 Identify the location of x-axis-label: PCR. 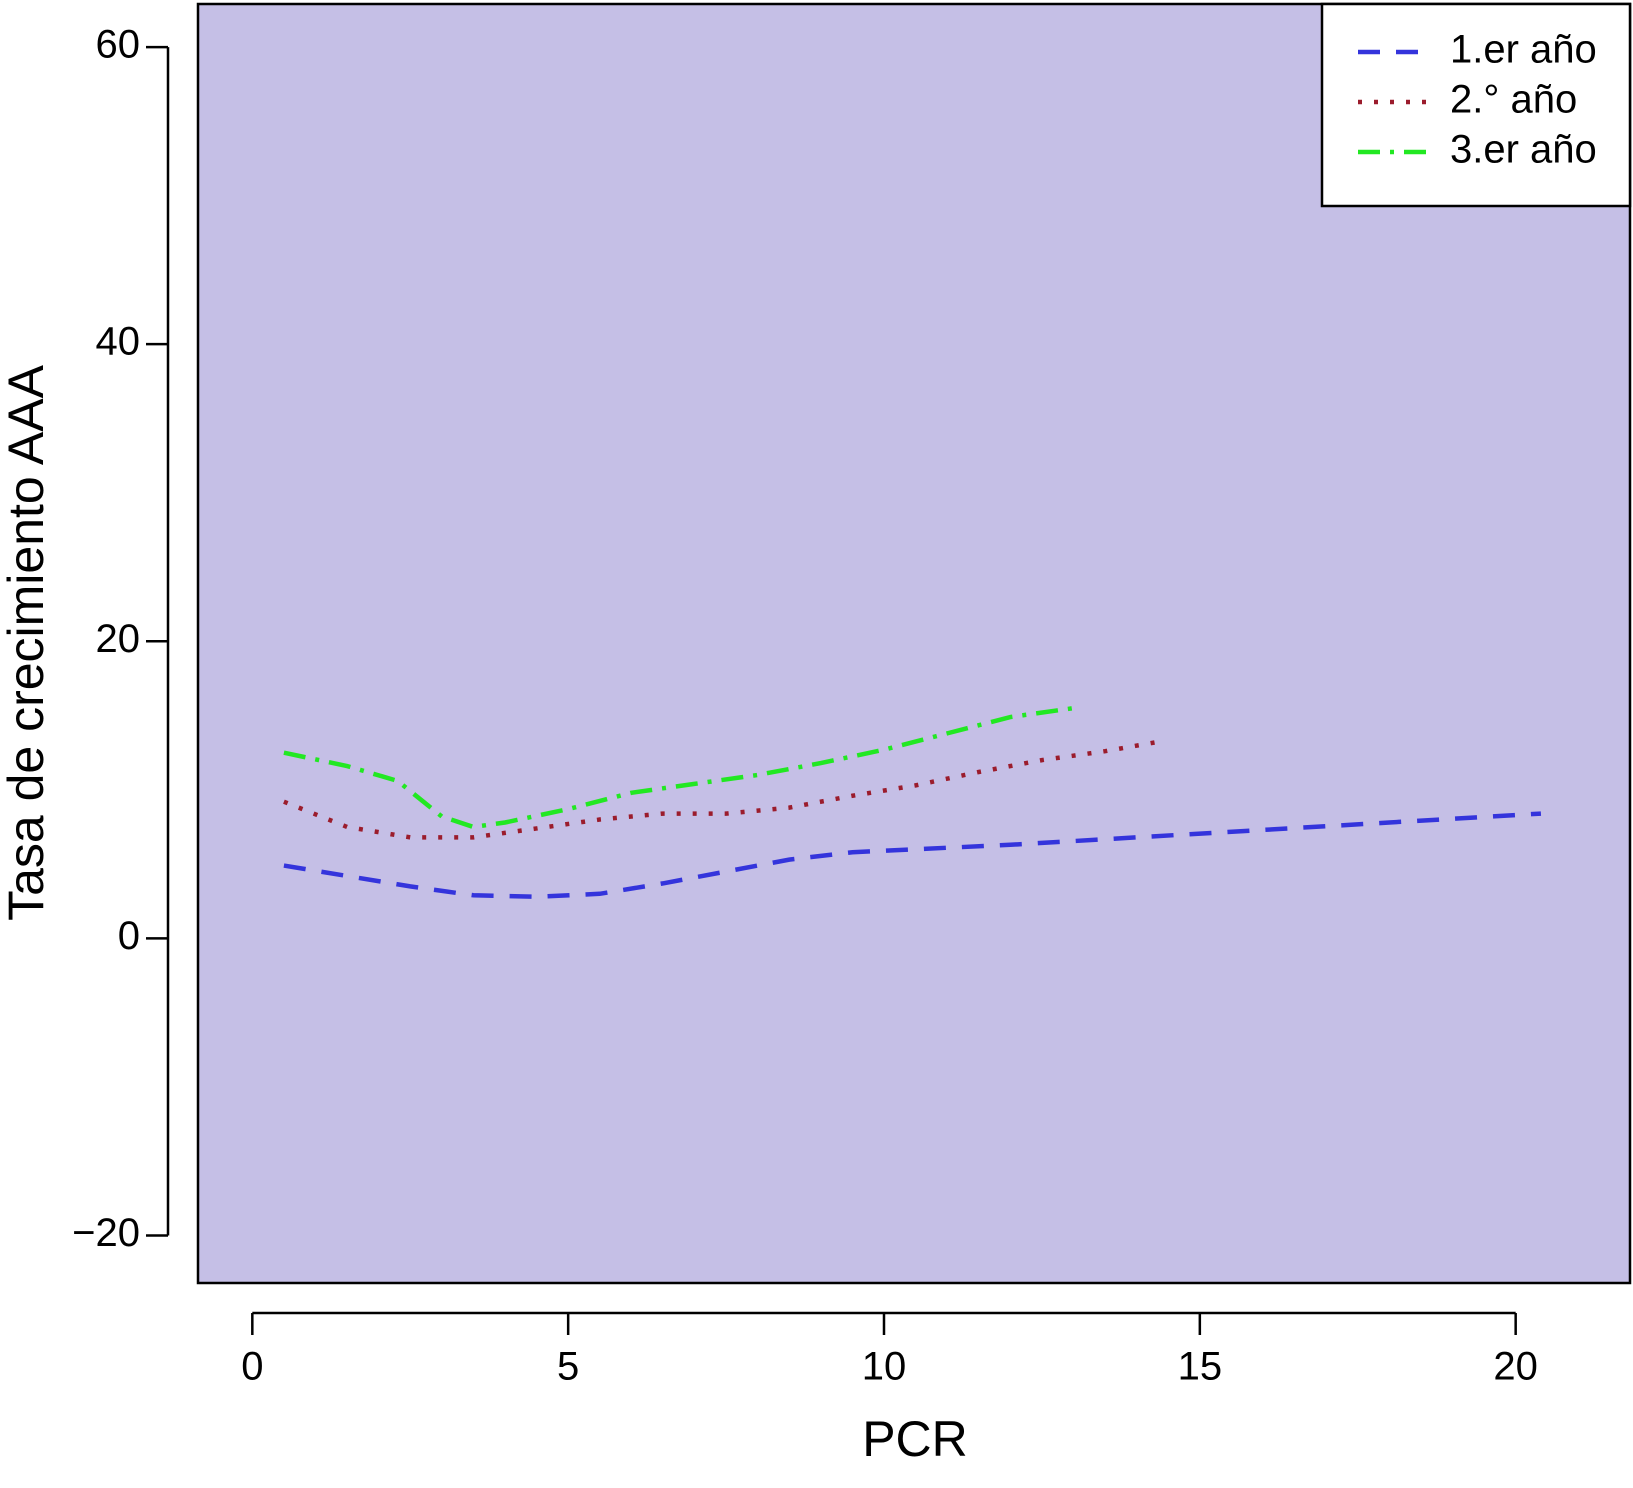
(915, 1439).